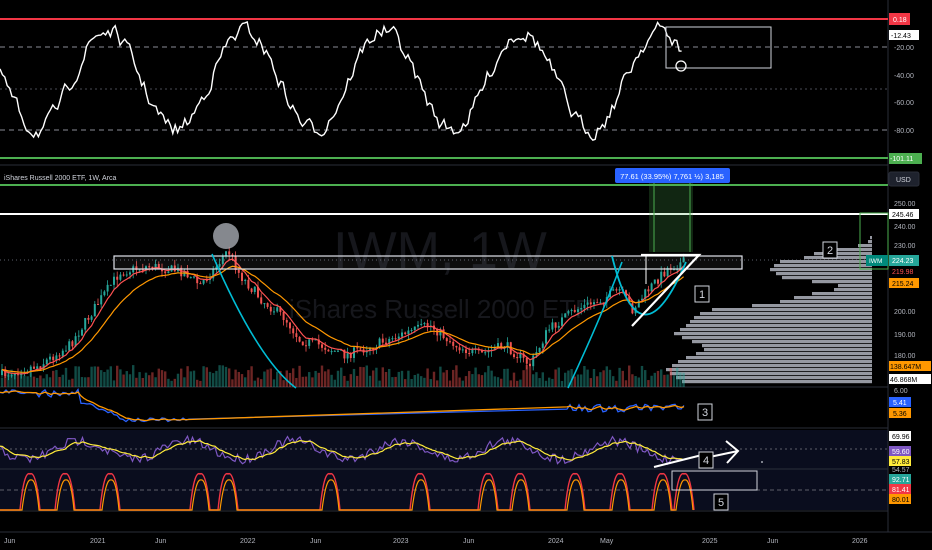 The width and height of the screenshot is (932, 550). Describe the element at coordinates (248, 541) in the screenshot. I see `time-label: 2022` at that location.